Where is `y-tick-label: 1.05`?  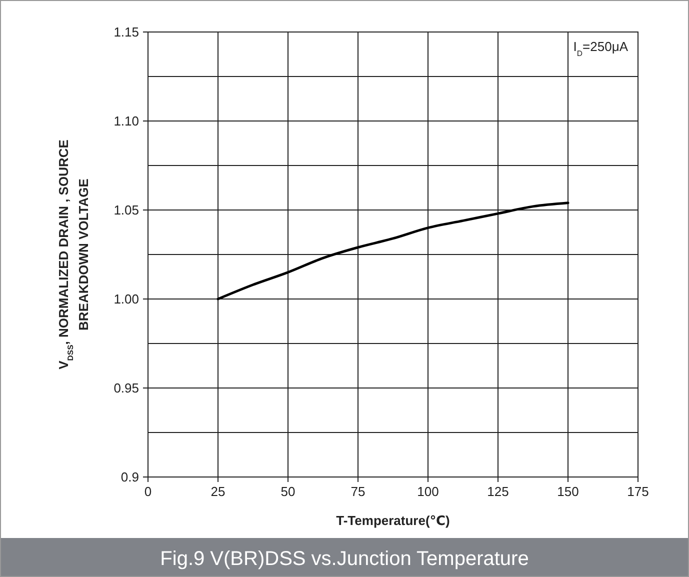
y-tick-label: 1.05 is located at coordinates (126, 210).